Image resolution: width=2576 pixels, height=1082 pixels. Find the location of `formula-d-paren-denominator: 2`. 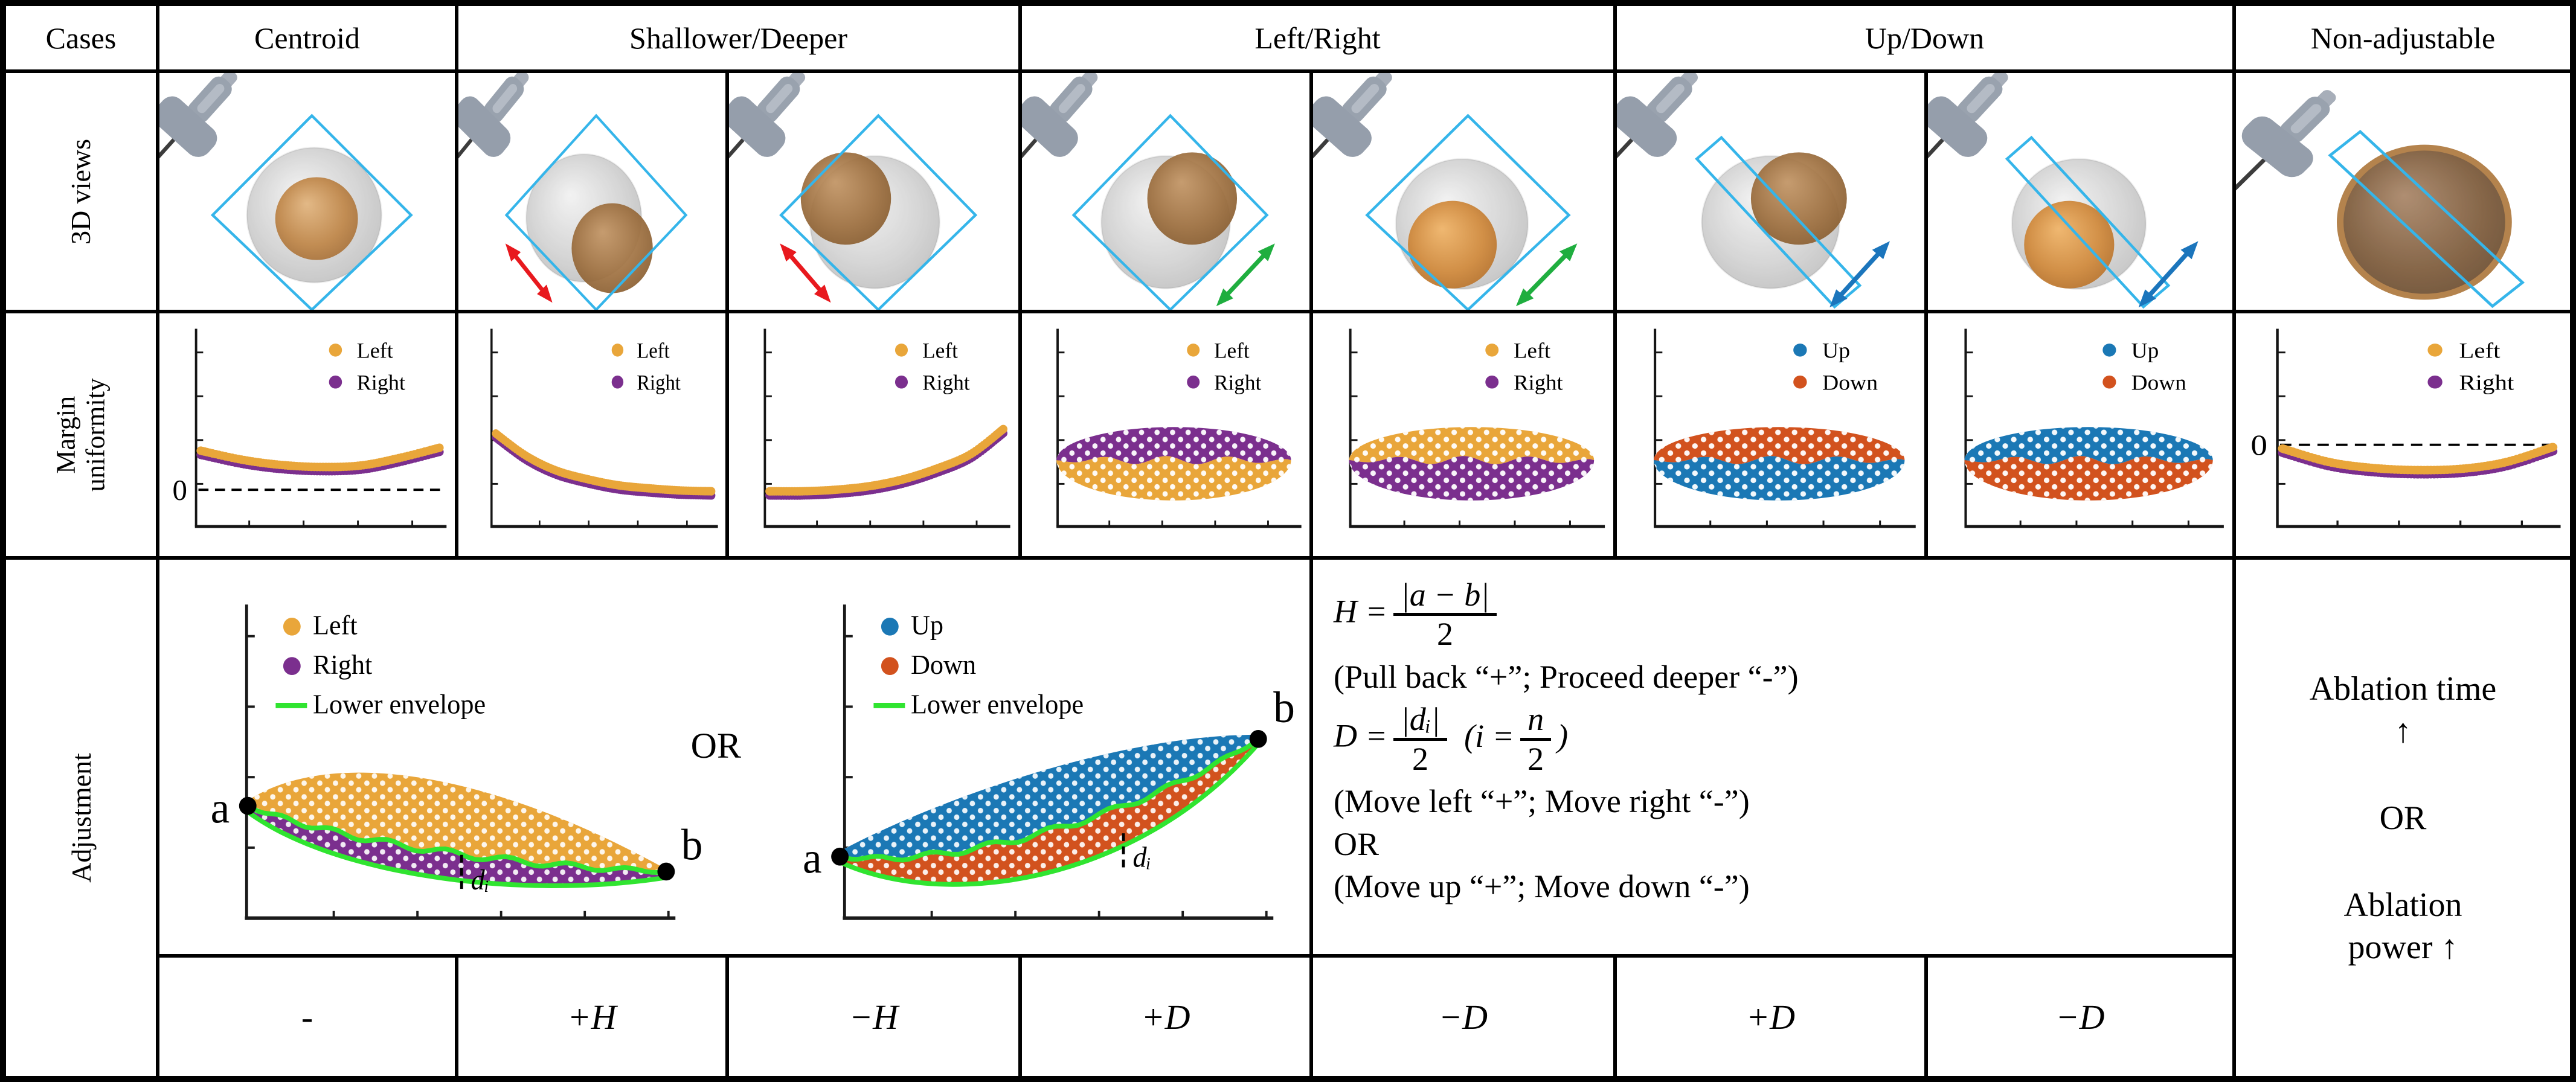

formula-d-paren-denominator: 2 is located at coordinates (1535, 759).